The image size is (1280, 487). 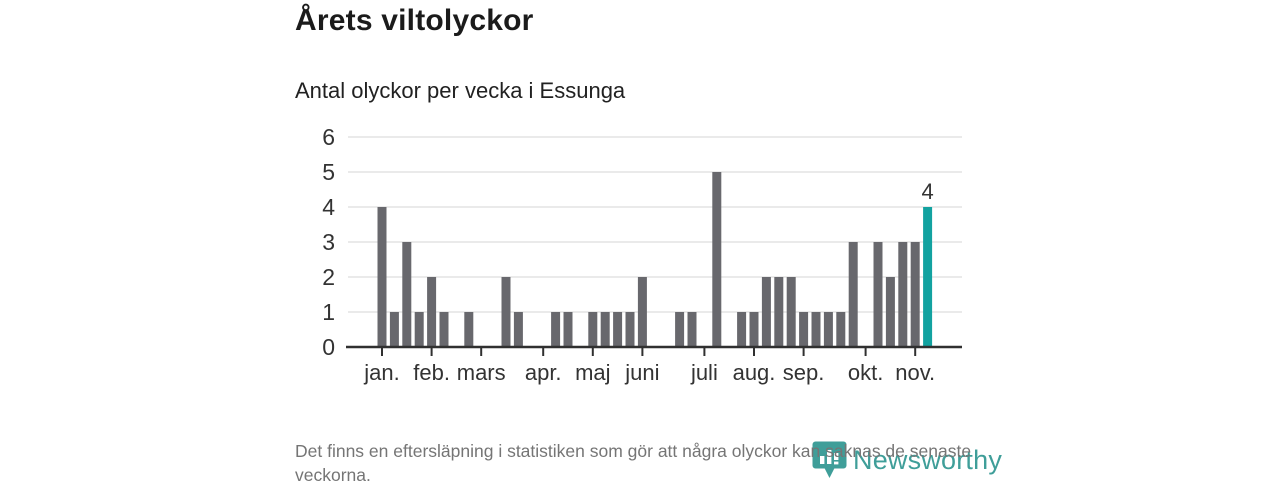 What do you see at coordinates (460, 90) in the screenshot?
I see `chart-subtitle: Antal olyckor per vecka i Essunga` at bounding box center [460, 90].